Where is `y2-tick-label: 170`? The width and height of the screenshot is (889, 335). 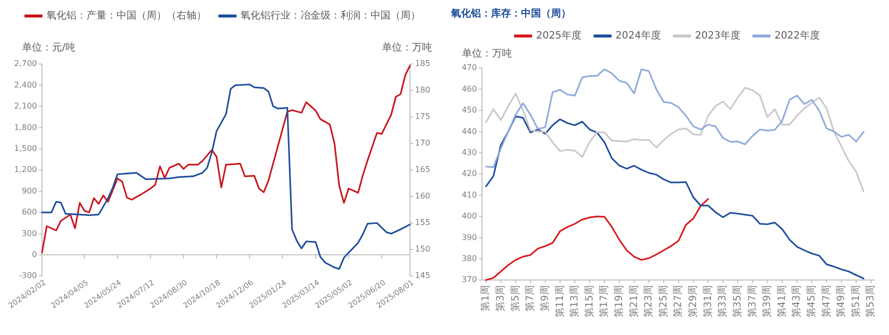 y2-tick-label: 170 is located at coordinates (422, 143).